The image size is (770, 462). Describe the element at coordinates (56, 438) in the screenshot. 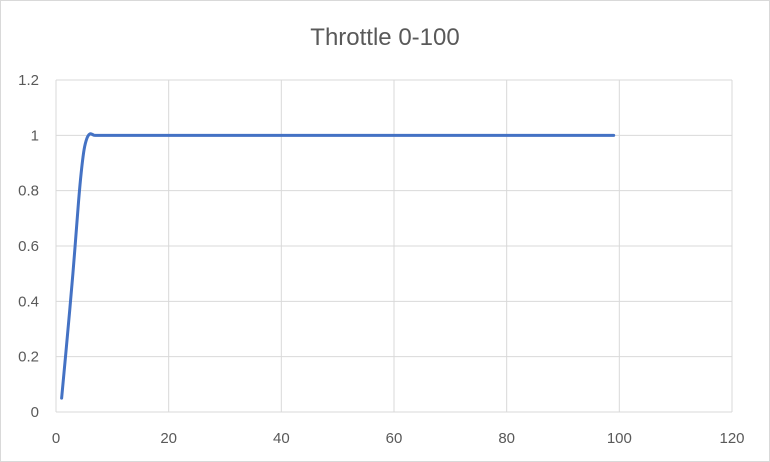

I see `x-tick-label: 0` at that location.